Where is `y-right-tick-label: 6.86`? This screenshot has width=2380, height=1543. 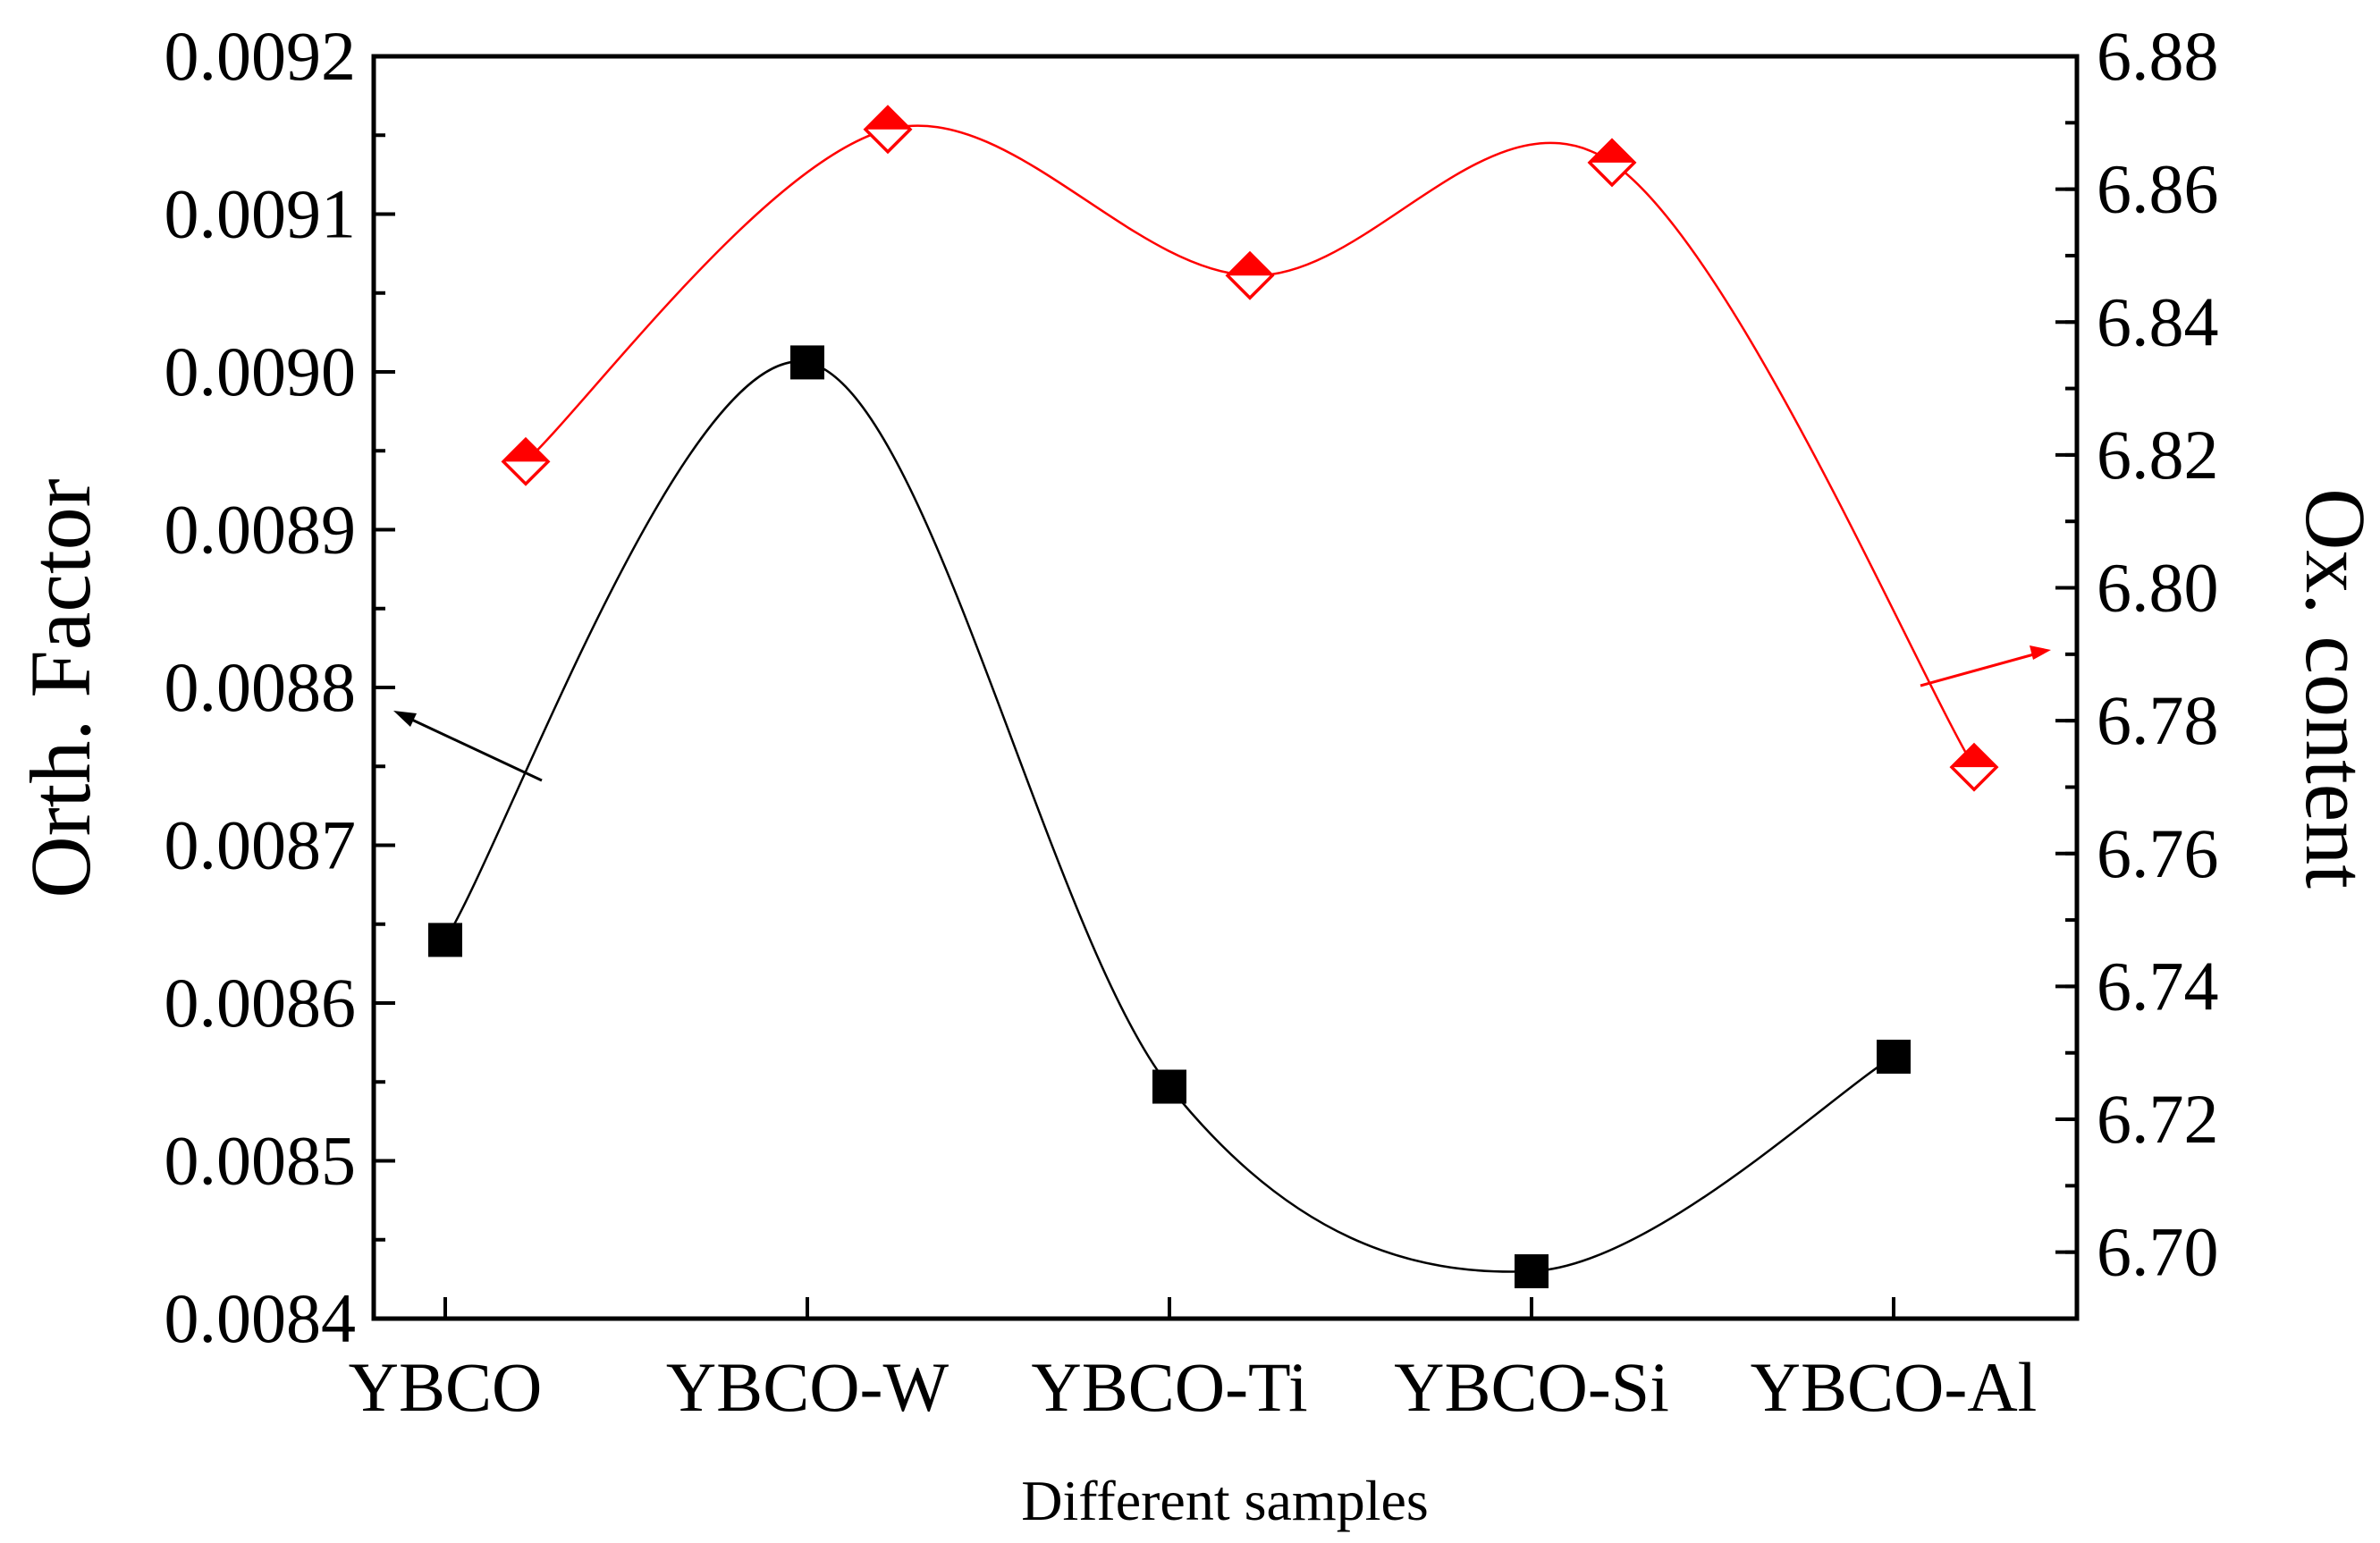
y-right-tick-label: 6.86 is located at coordinates (2158, 189).